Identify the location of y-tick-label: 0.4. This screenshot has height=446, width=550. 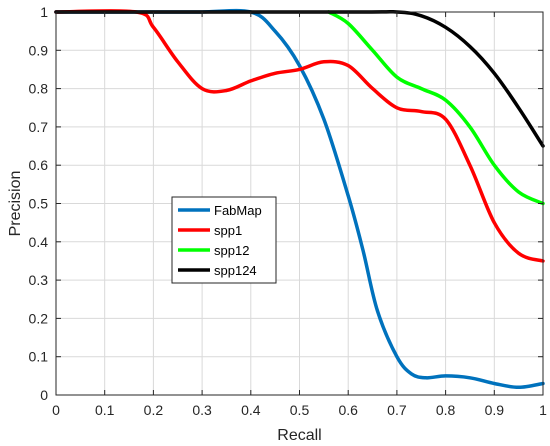
(39, 242).